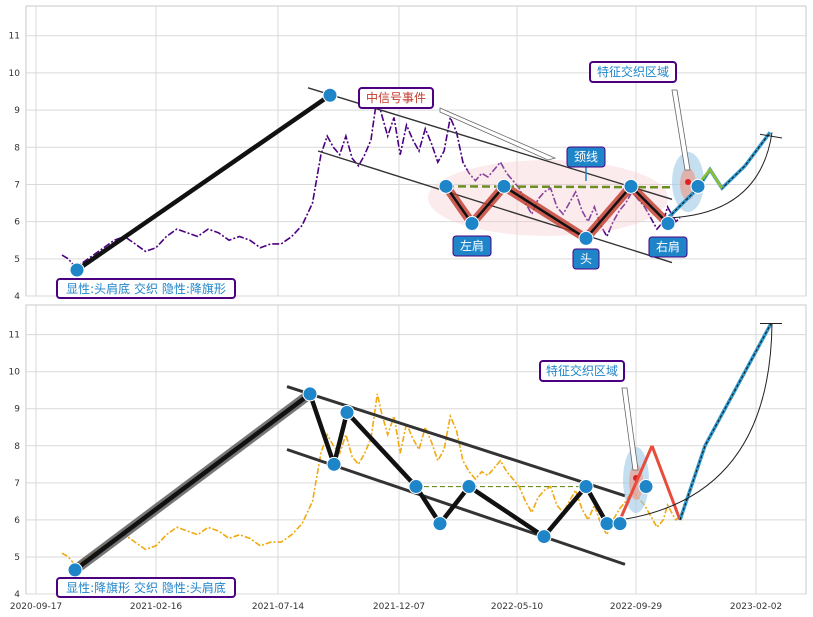 The width and height of the screenshot is (813, 617). I want to click on feature-zone-box-top, so click(633, 72).